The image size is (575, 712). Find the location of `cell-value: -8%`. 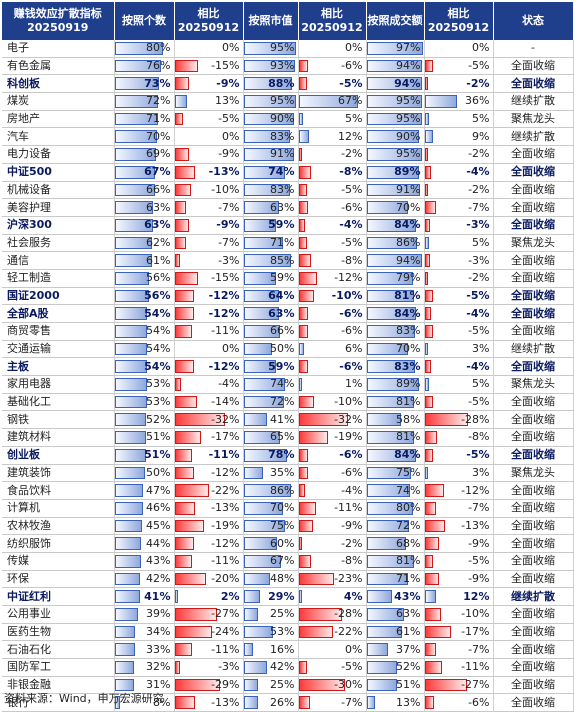

cell-value: -8% is located at coordinates (351, 172).